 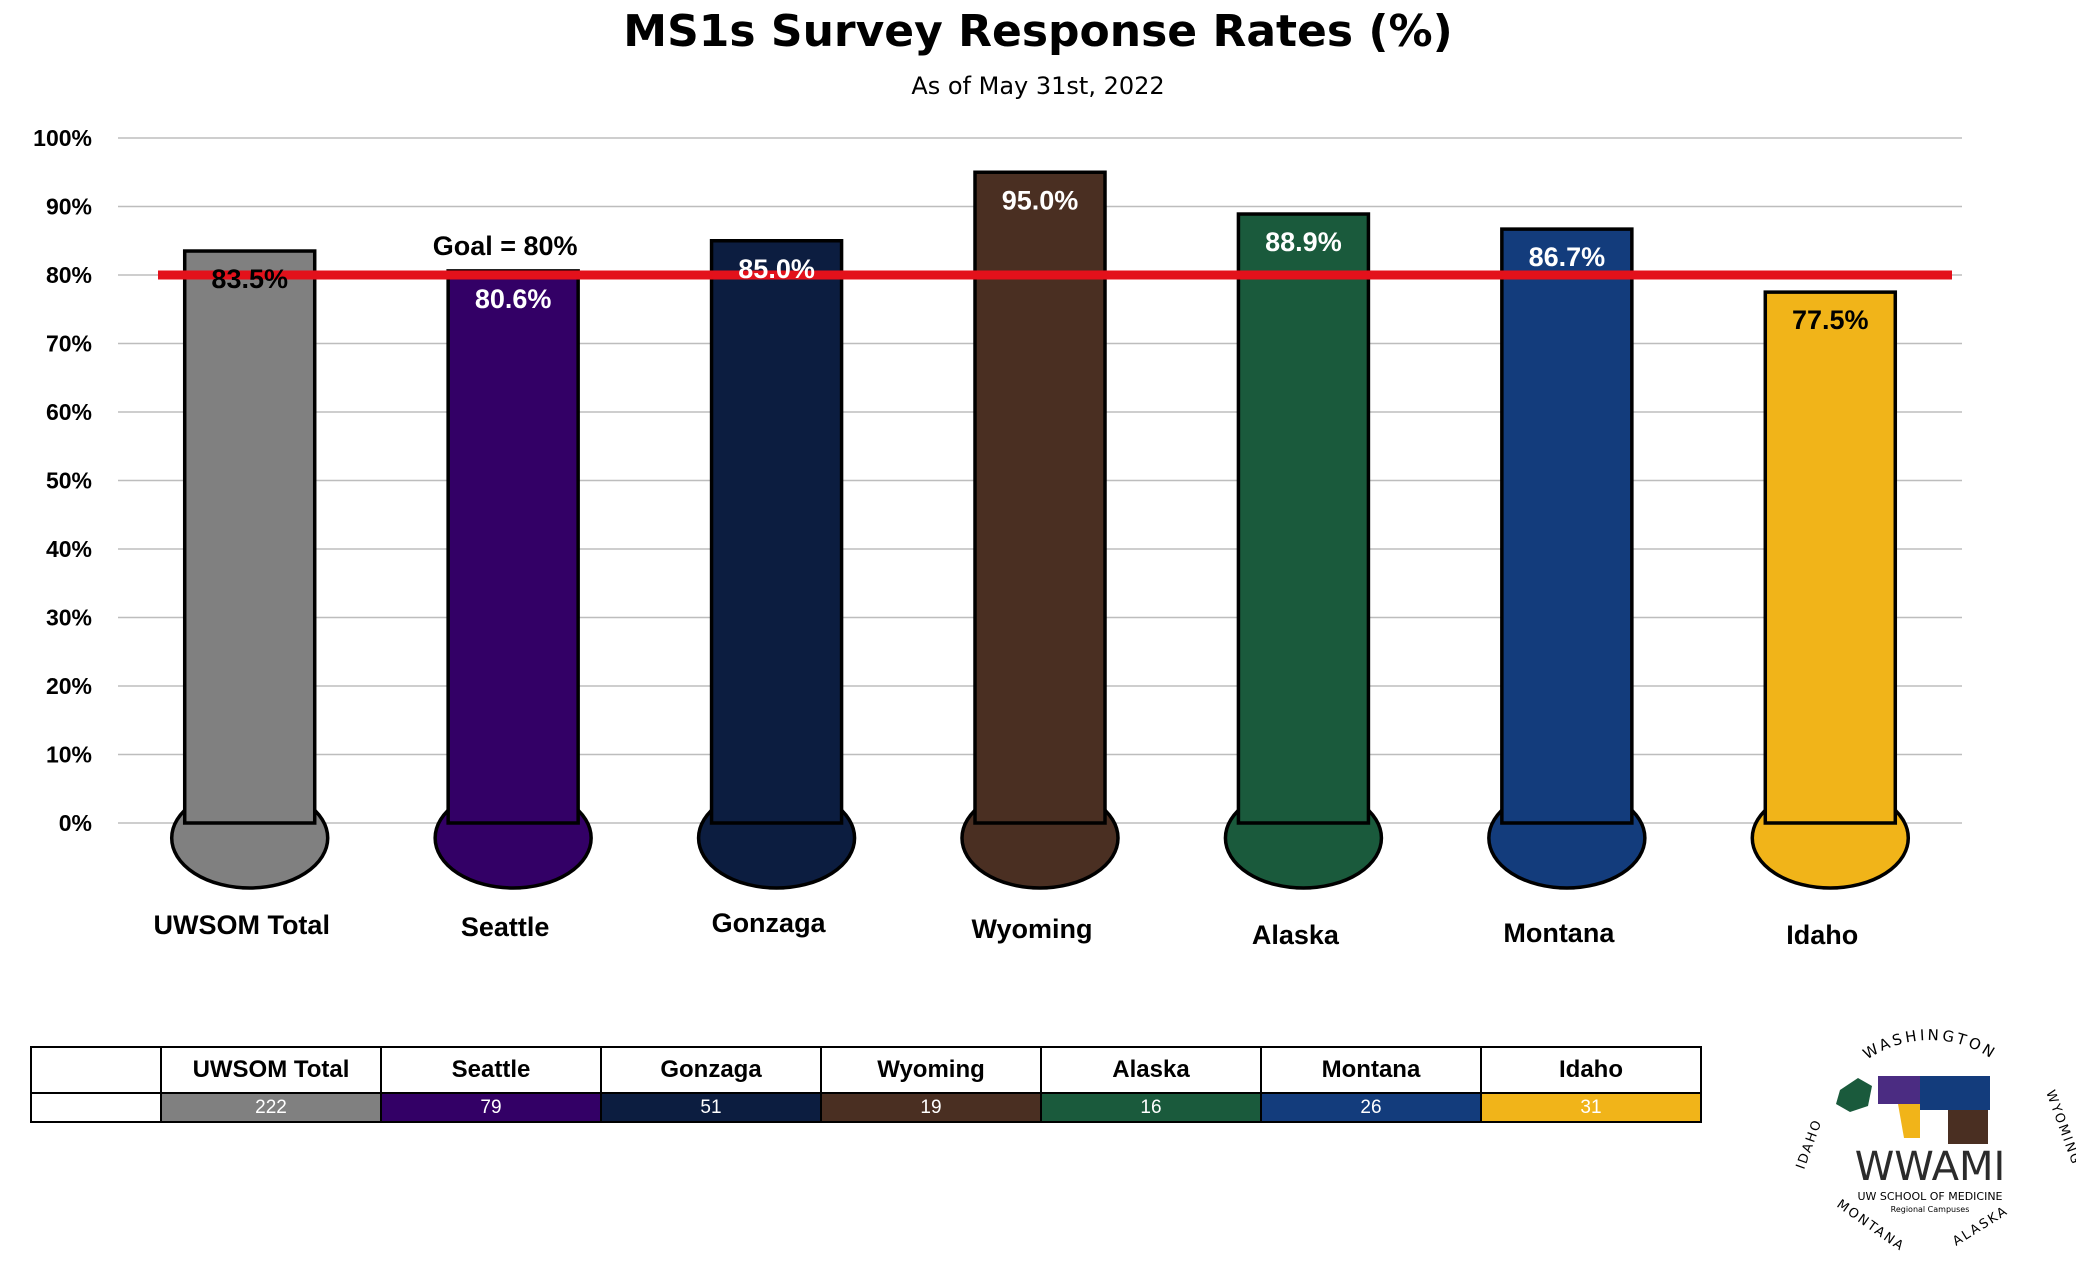 I want to click on category-label: Seattle, so click(x=505, y=927).